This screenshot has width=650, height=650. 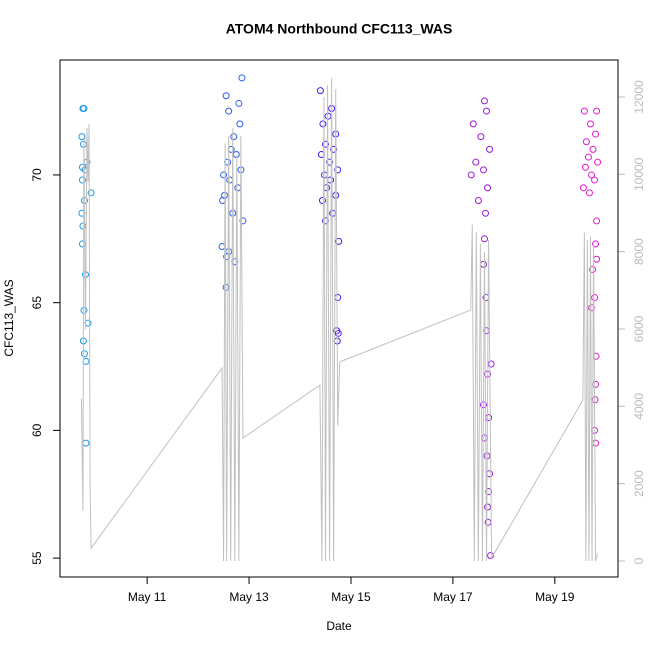 What do you see at coordinates (639, 328) in the screenshot?
I see `y2-tick-label: 6000` at bounding box center [639, 328].